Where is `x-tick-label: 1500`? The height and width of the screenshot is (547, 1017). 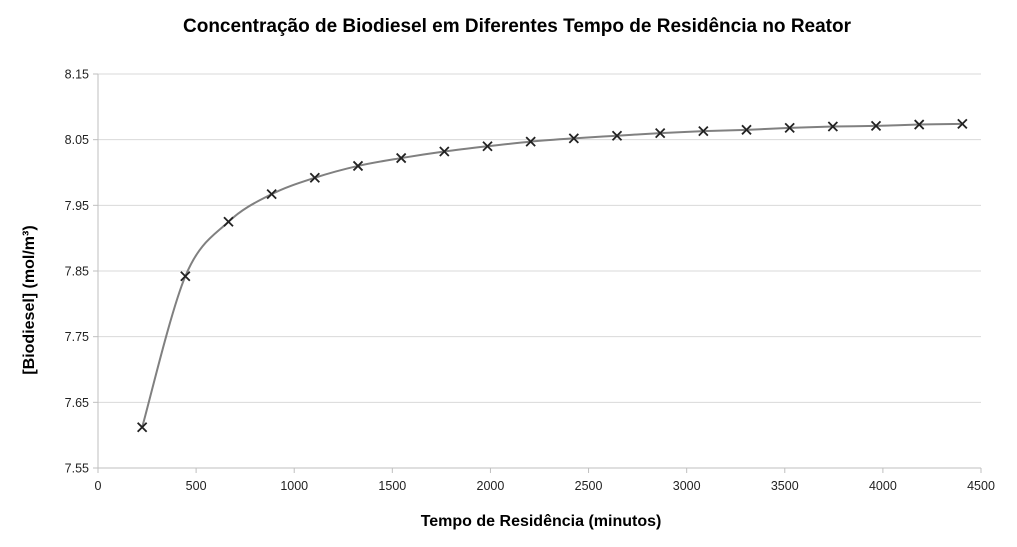
x-tick-label: 1500 is located at coordinates (392, 486).